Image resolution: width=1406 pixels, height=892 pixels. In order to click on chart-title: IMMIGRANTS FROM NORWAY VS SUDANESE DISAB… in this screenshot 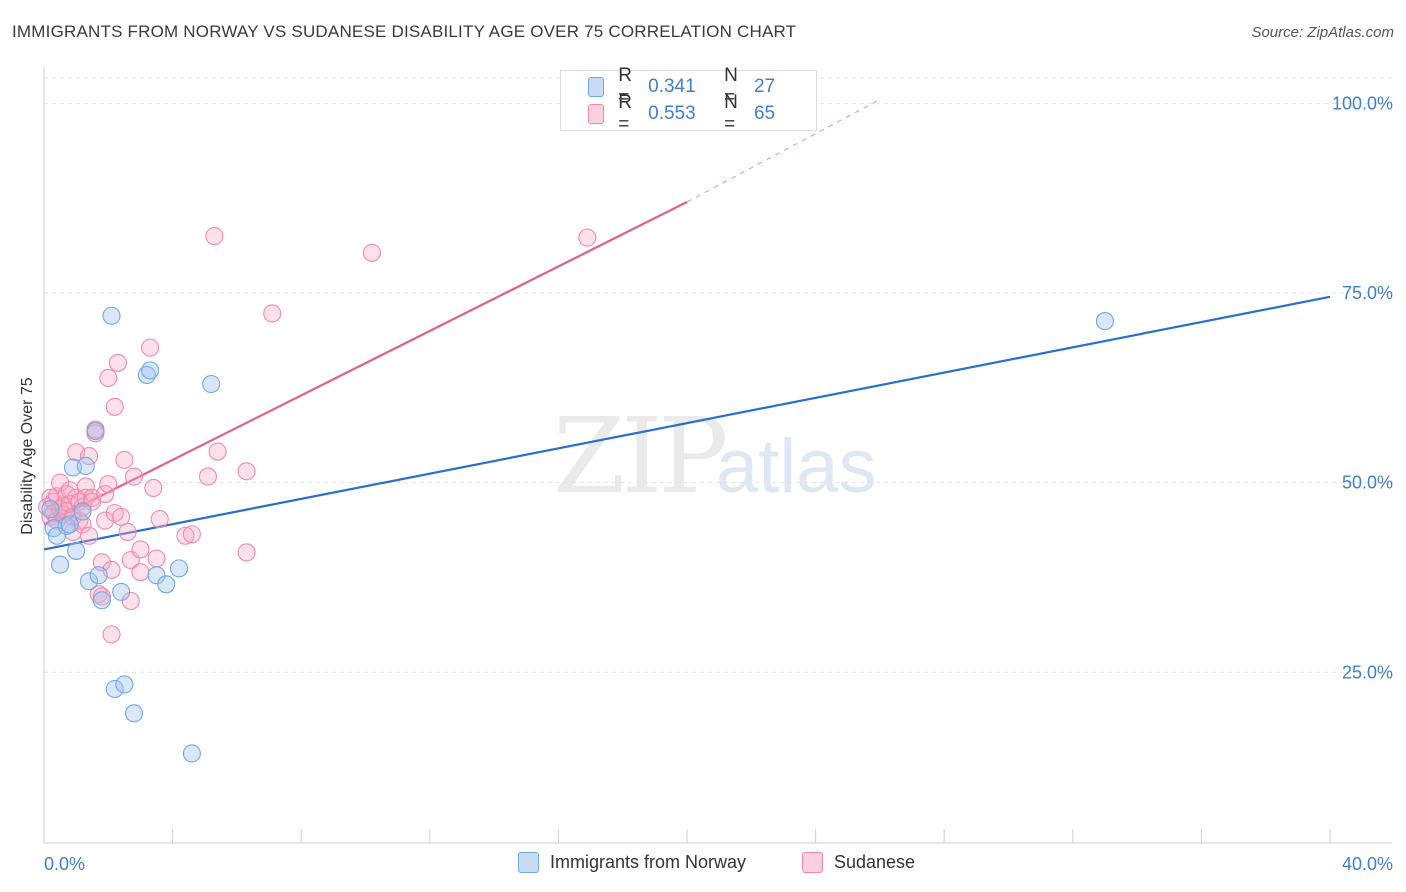, I will do `click(404, 31)`.